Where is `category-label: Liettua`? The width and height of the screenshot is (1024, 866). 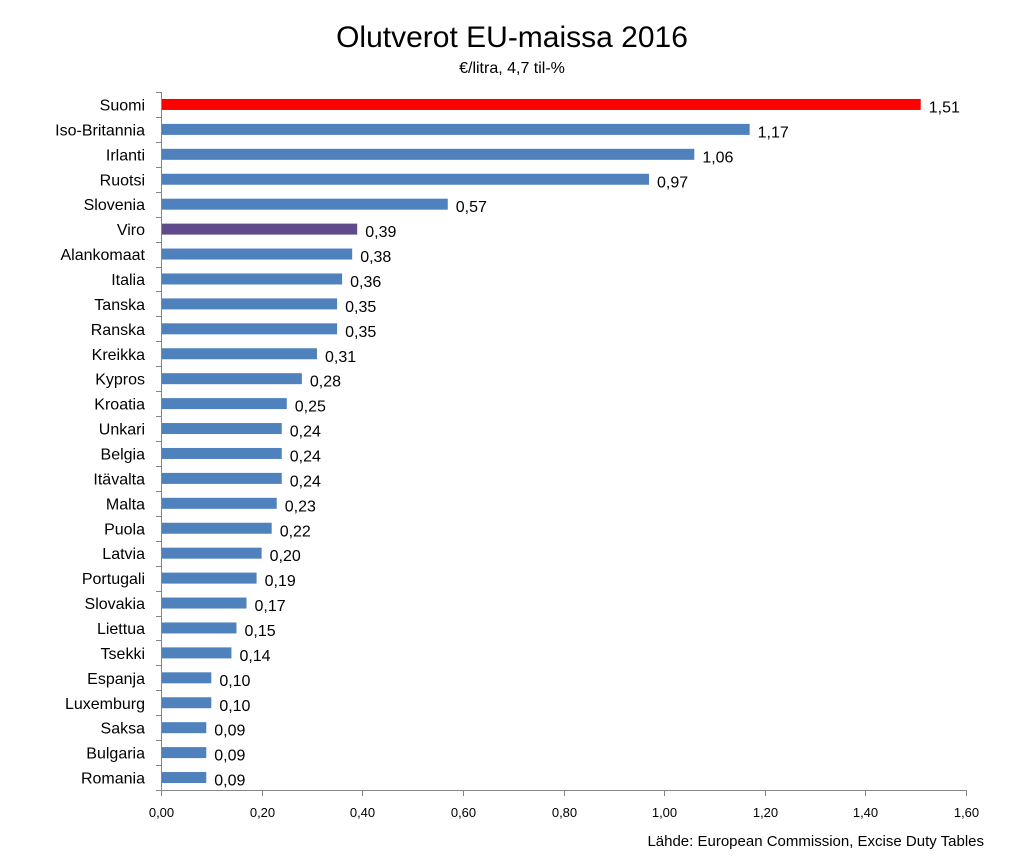 category-label: Liettua is located at coordinates (121, 629).